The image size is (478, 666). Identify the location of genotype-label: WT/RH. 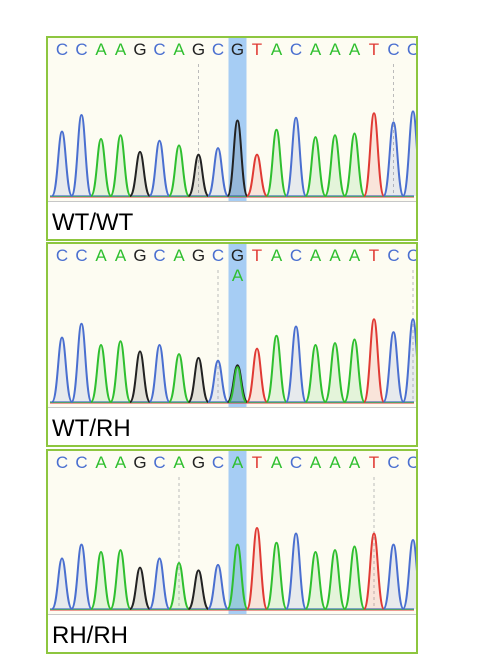
(91, 428).